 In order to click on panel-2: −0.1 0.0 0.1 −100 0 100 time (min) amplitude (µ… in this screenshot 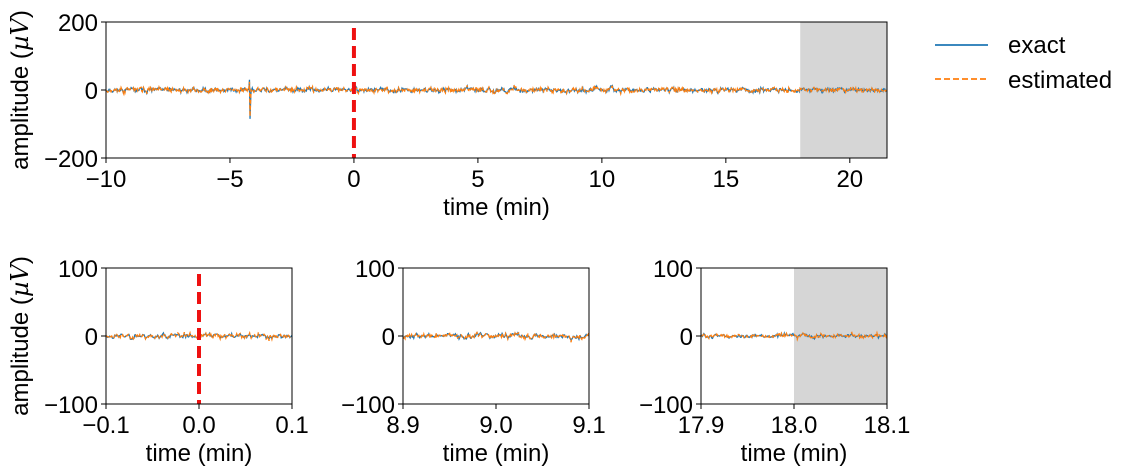, I will do `click(157, 361)`.